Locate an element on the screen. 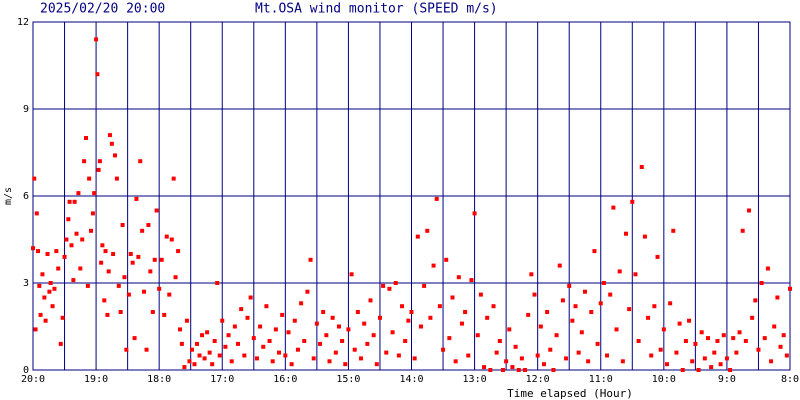  y-tick-label: 6 is located at coordinates (26, 196).